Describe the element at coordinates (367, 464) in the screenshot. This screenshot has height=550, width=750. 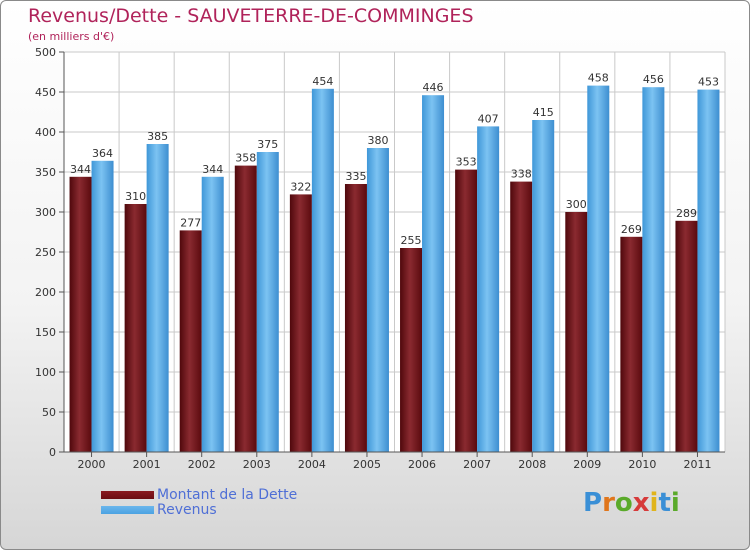
I see `x-tick-label: 2005` at that location.